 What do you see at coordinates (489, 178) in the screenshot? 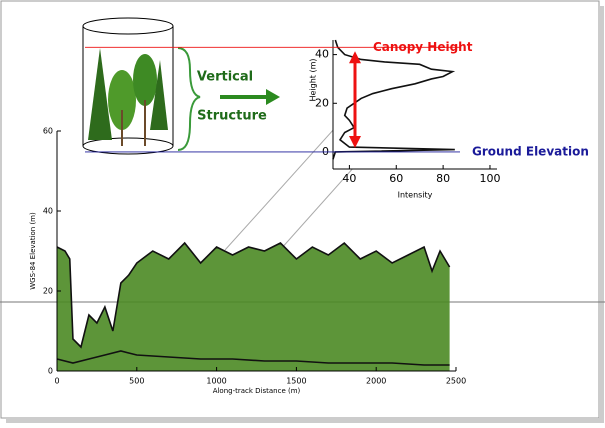
I see `x-tick-label: 100` at bounding box center [489, 178].